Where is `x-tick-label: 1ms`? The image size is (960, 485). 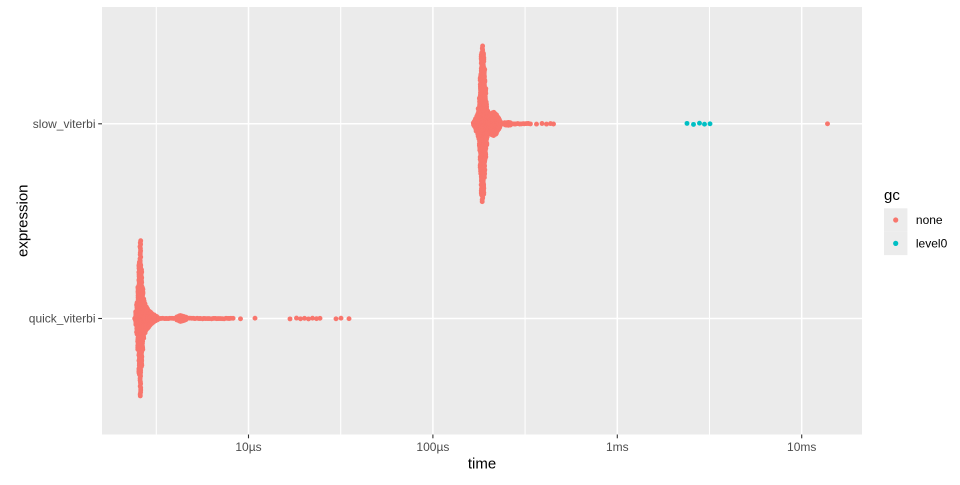
x-tick-label: 1ms is located at coordinates (617, 447).